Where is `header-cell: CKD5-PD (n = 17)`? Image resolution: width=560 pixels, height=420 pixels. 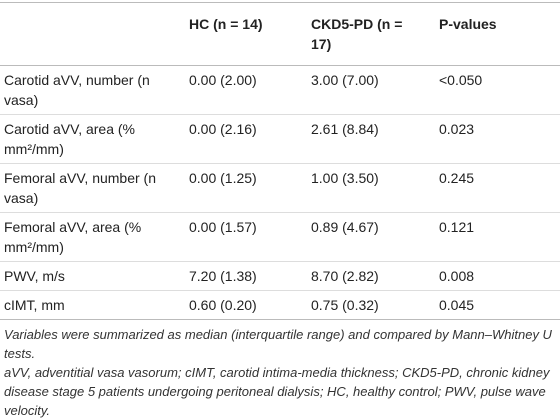
header-cell: CKD5-PD (n = 17) is located at coordinates (371, 34).